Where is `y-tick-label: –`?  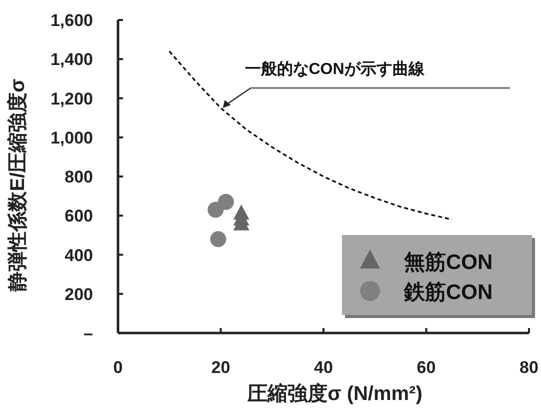 y-tick-label: – is located at coordinates (88, 333).